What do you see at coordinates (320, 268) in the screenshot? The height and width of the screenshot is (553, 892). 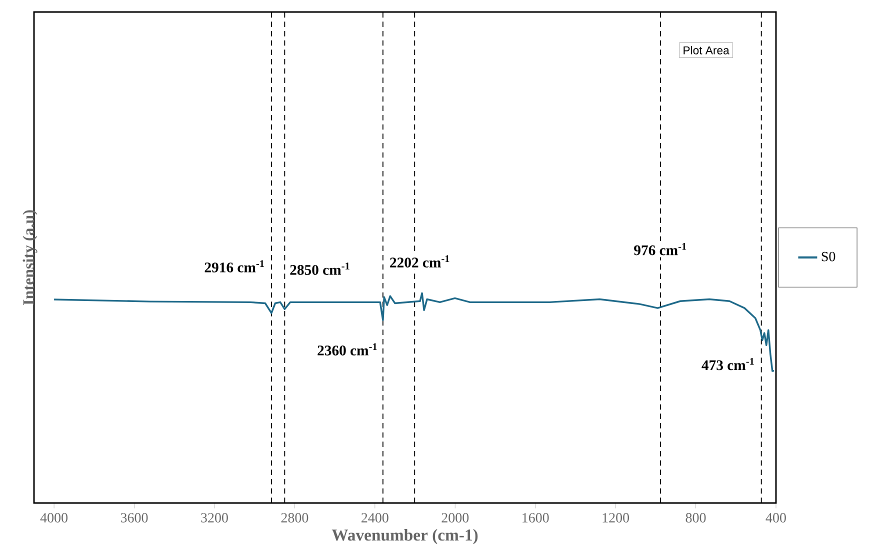 I see `ref-line-label: 2850 cm$^{-1}$` at bounding box center [320, 268].